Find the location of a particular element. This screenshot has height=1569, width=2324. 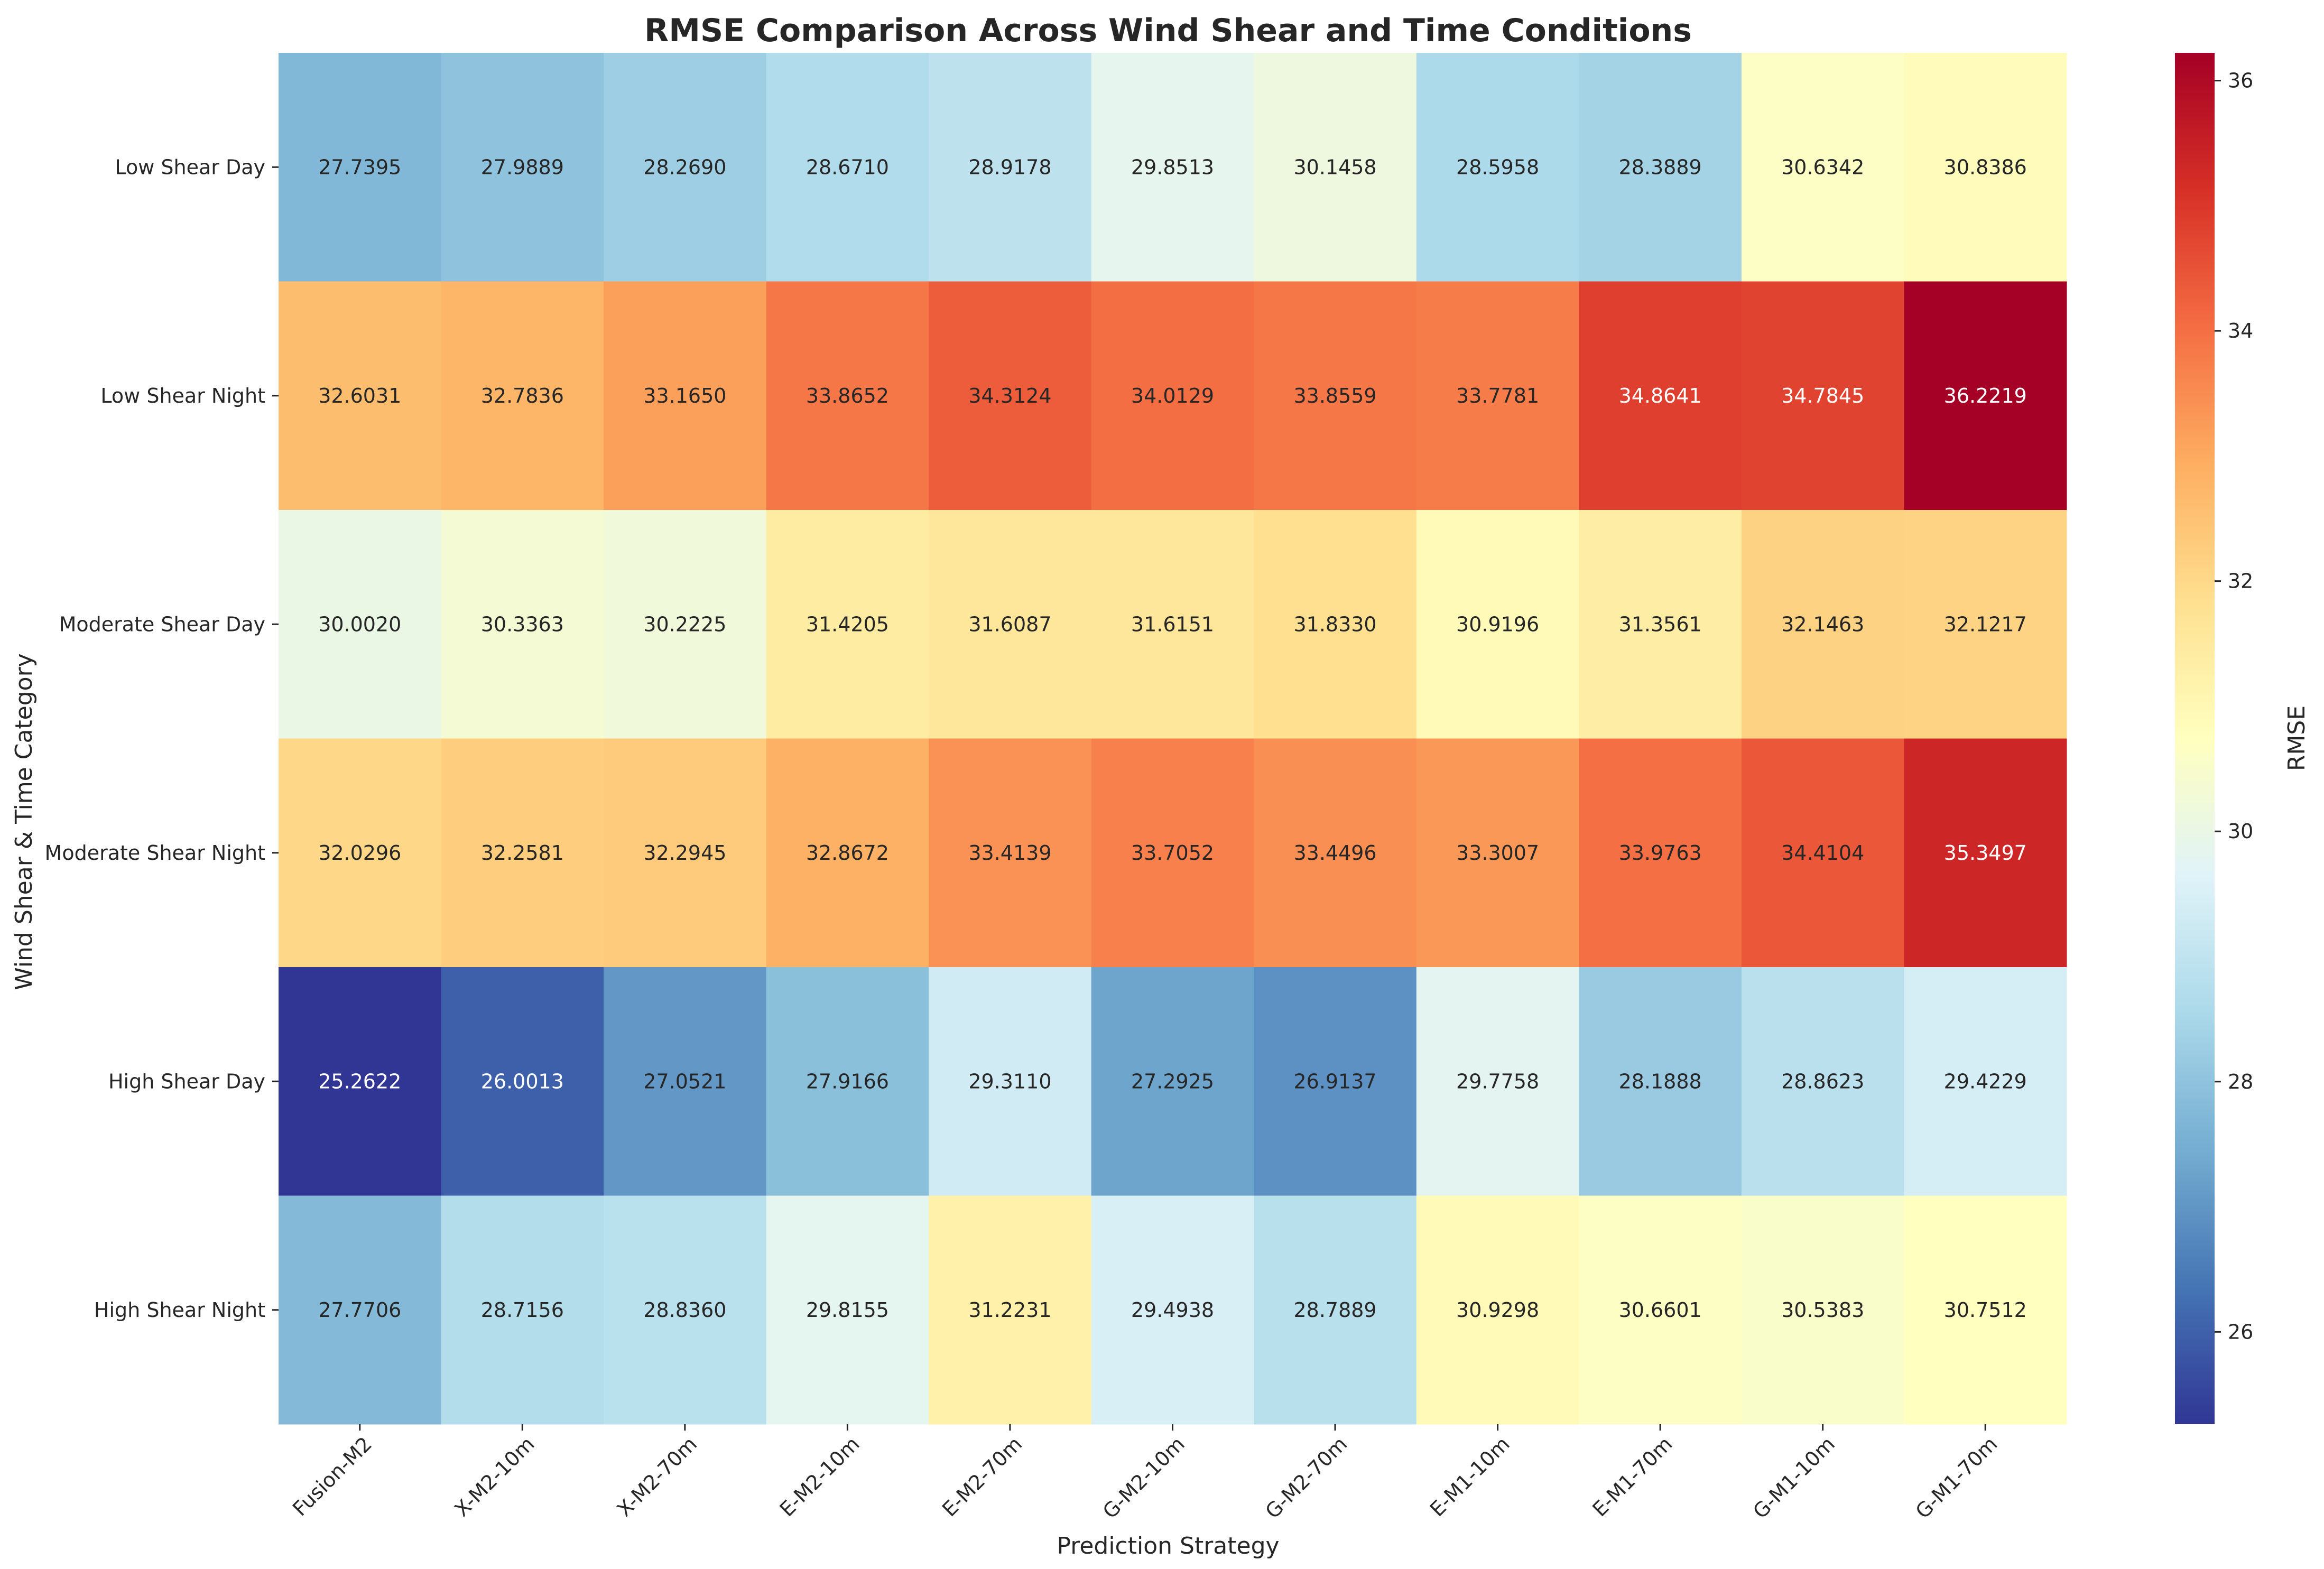

x-tick-label: G-M1-10m is located at coordinates (1793, 1477).